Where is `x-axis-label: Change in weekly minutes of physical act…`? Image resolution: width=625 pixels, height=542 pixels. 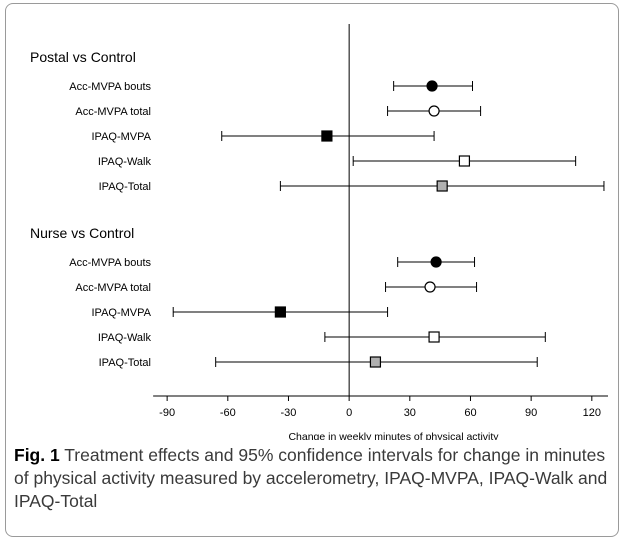 x-axis-label: Change in weekly minutes of physical act… is located at coordinates (393, 435).